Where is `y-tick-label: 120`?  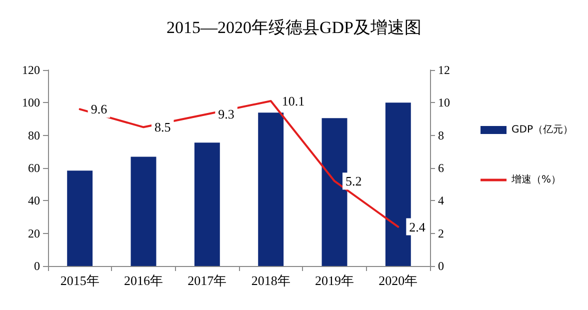 y-tick-label: 120 is located at coordinates (31, 70).